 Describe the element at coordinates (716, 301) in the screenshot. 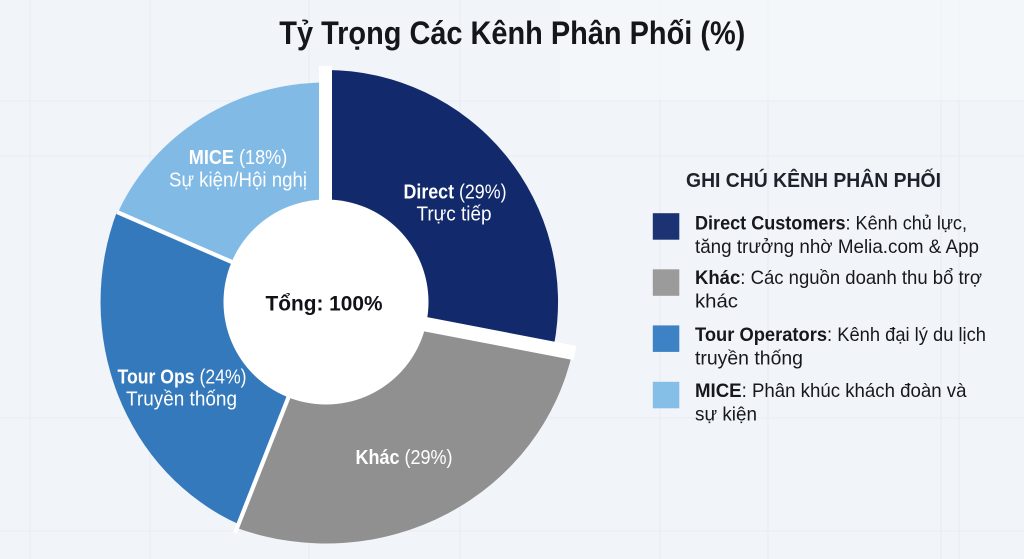

I see `svg-text: khác` at that location.